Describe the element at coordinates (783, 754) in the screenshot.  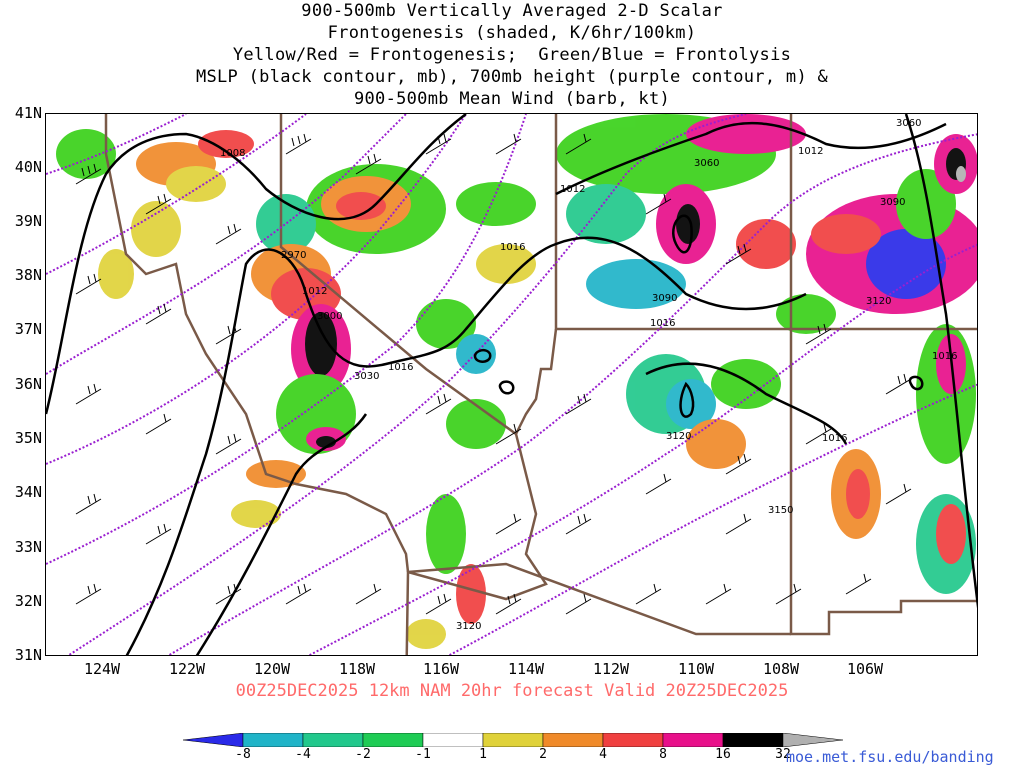
I see `colorbar-label: 32` at that location.